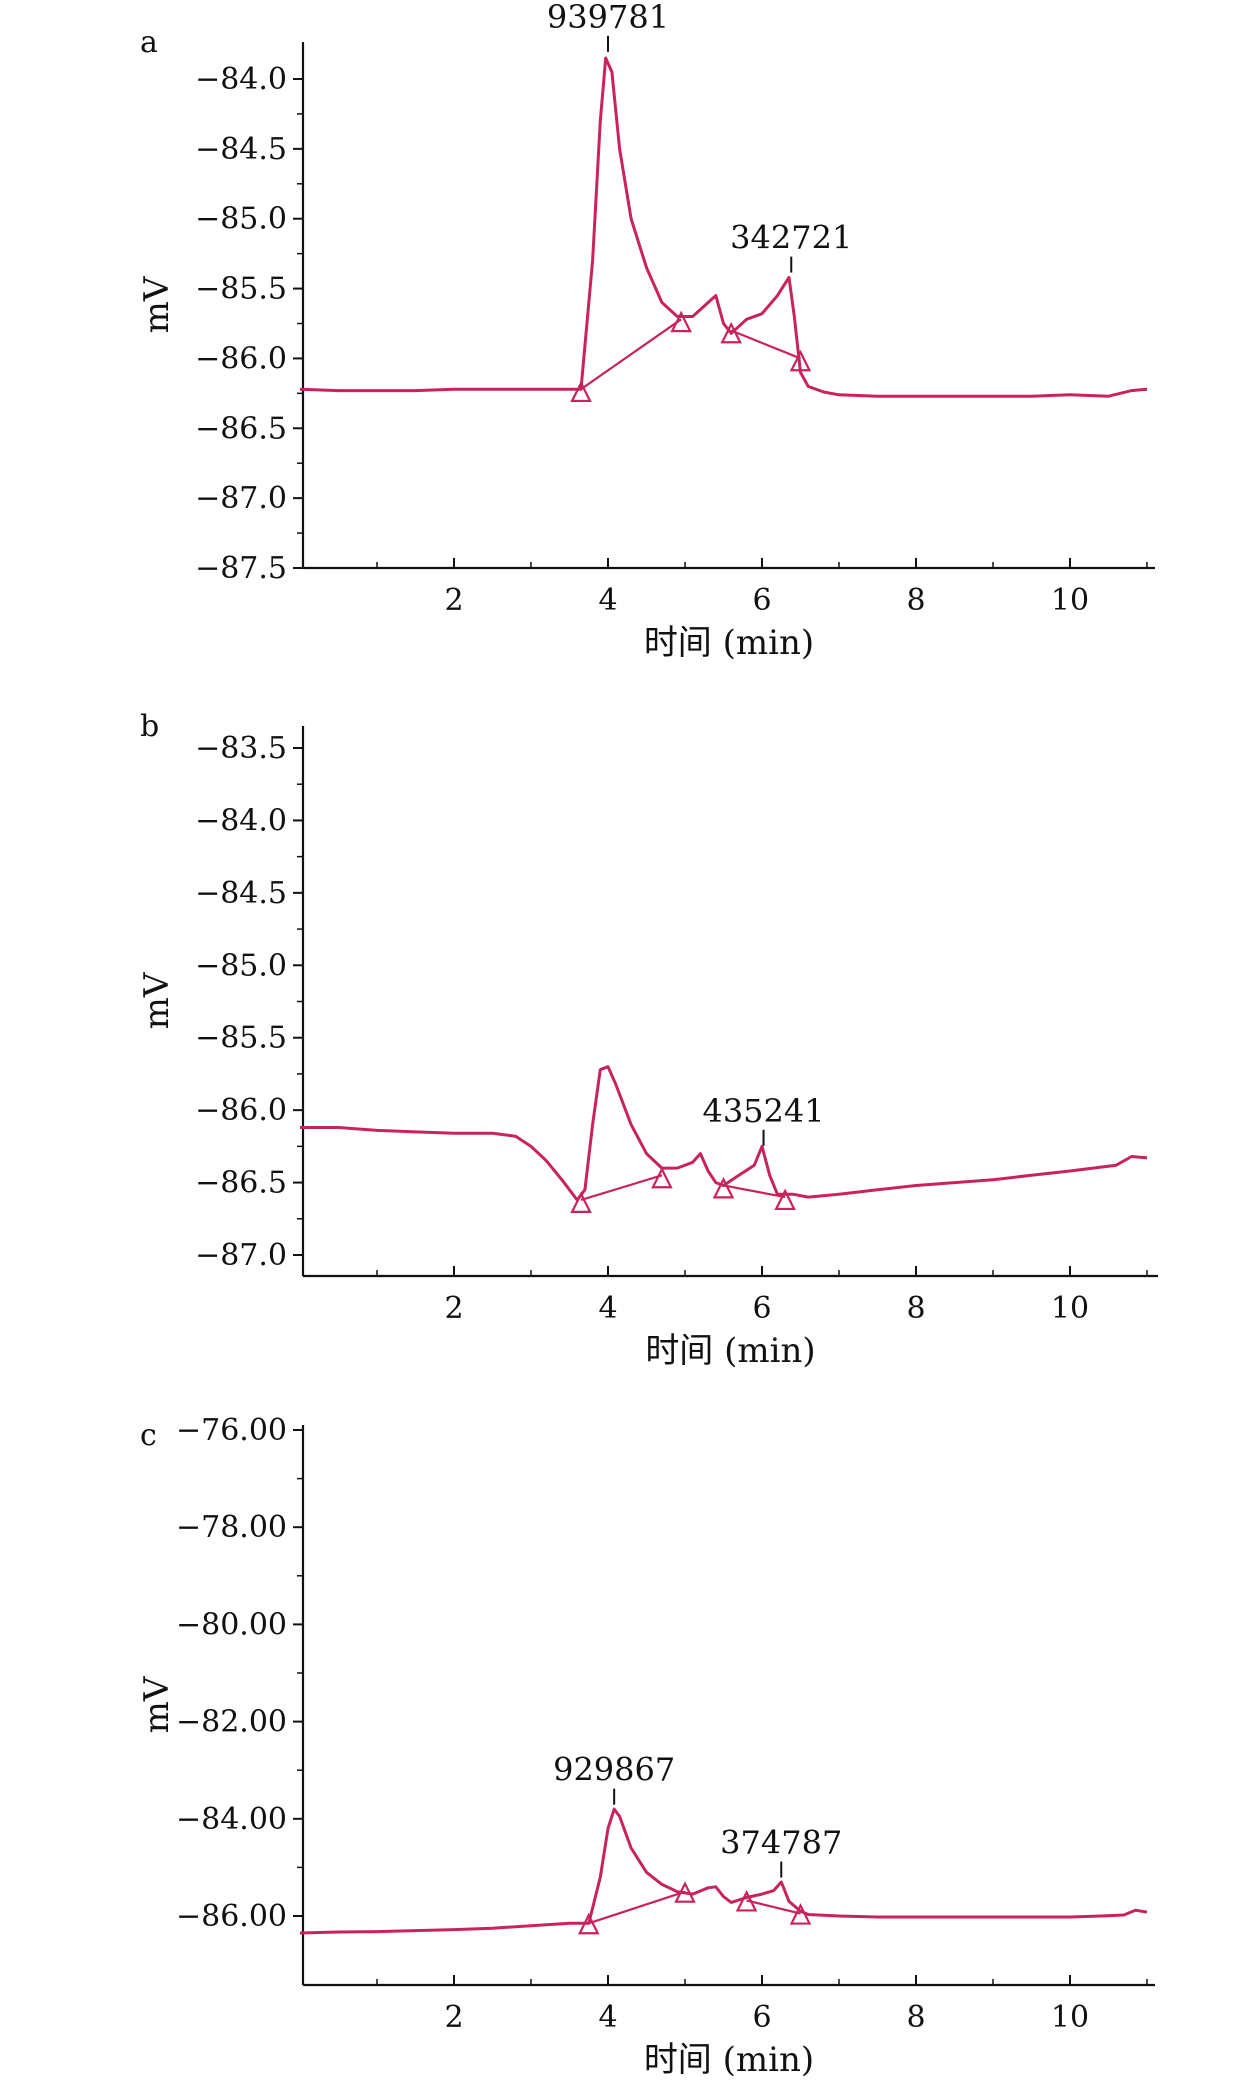 The width and height of the screenshot is (1260, 2089). Describe the element at coordinates (241, 568) in the screenshot. I see `y-tick-label: −87.5` at that location.